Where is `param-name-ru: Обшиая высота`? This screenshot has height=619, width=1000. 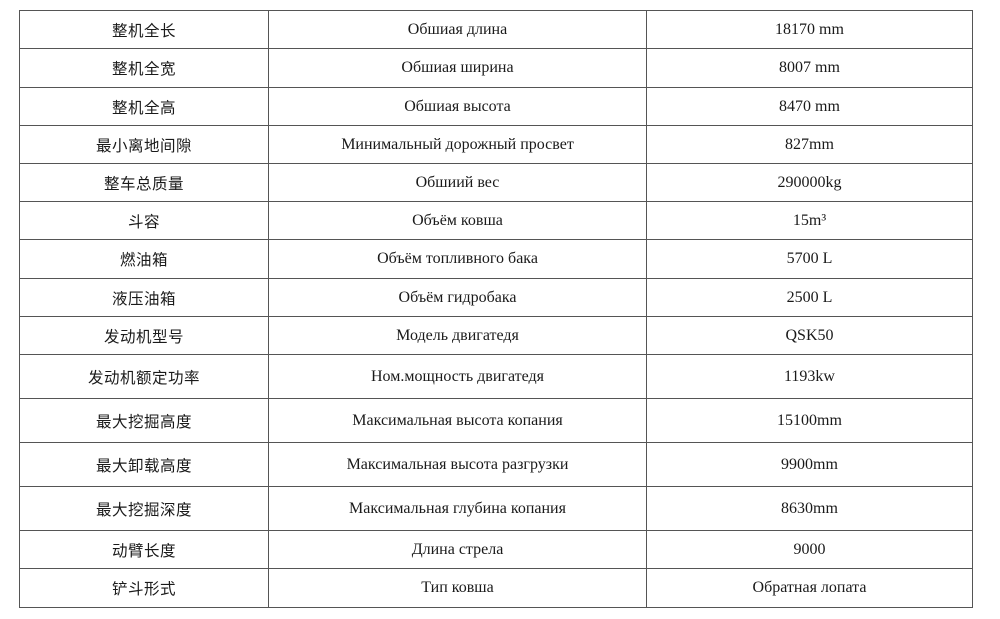
param-name-ru: Обшиая высота is located at coordinates (457, 106).